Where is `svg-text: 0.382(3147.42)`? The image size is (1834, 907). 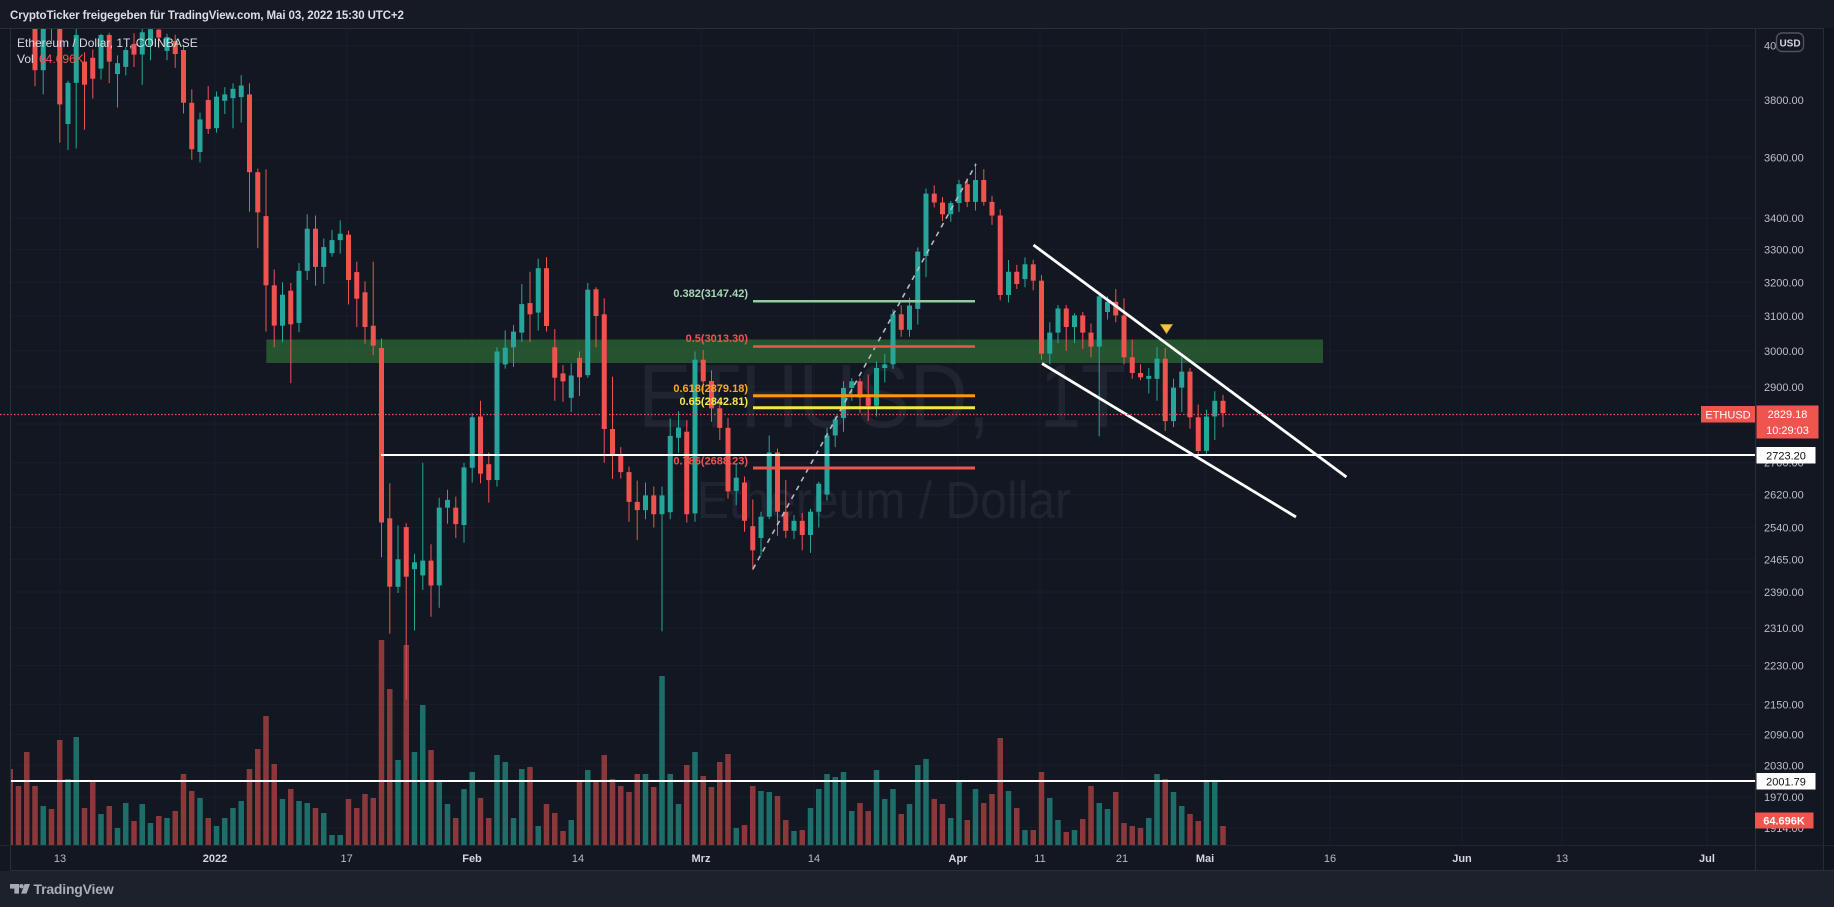 svg-text: 0.382(3147.42) is located at coordinates (710, 294).